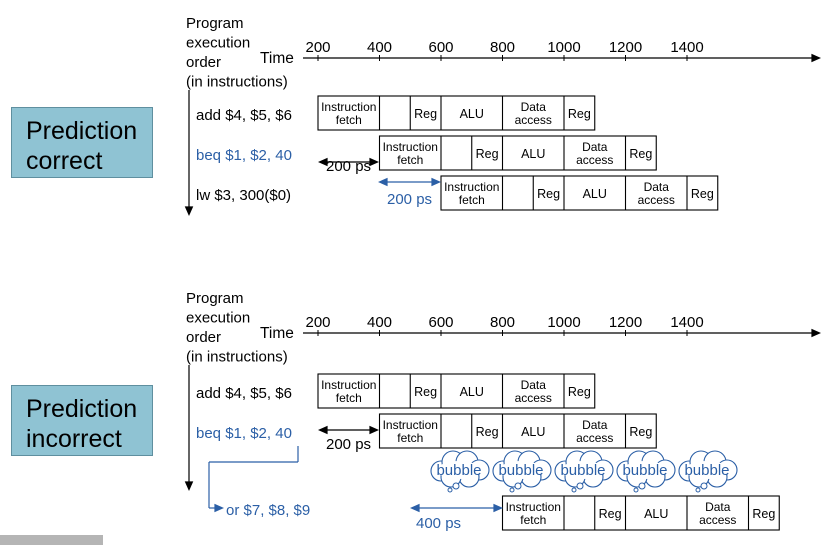  I want to click on bubble-1-core, so click(521, 470).